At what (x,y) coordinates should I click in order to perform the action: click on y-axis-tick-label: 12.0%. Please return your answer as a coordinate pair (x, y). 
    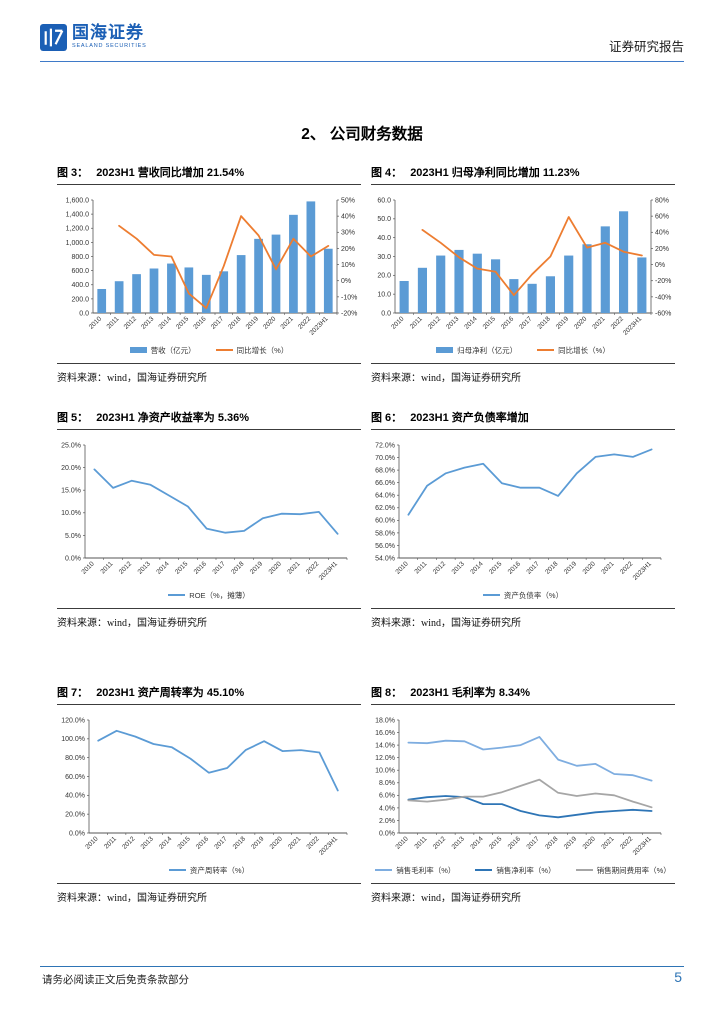
    Looking at the image, I should click on (385, 758).